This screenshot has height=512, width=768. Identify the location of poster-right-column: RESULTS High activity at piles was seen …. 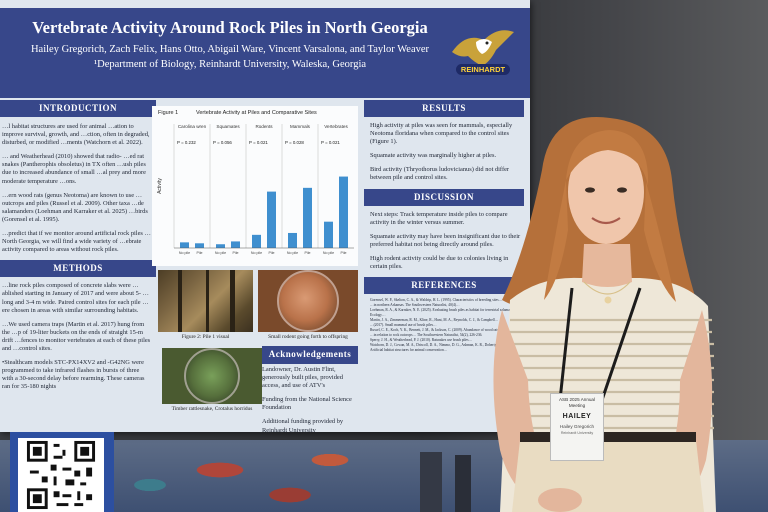
(444, 265).